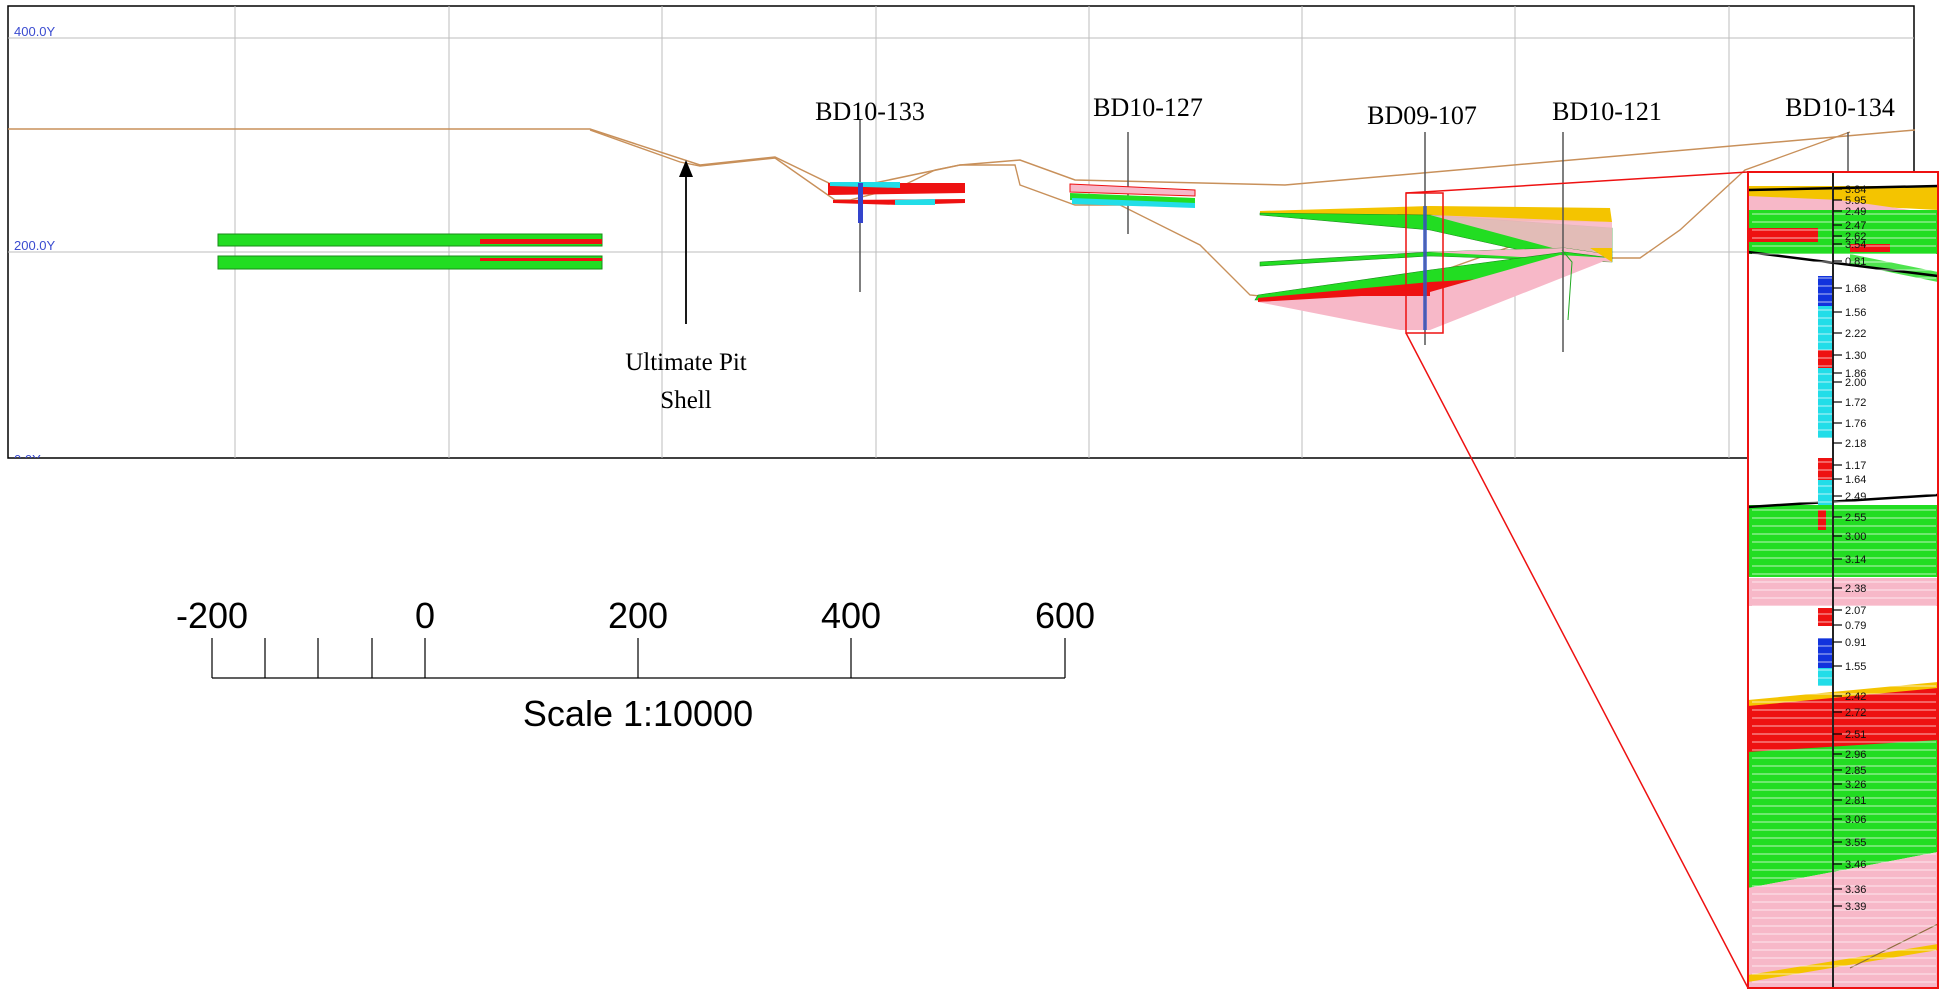  I want to click on scale-tick-label: 600, so click(1065, 615).